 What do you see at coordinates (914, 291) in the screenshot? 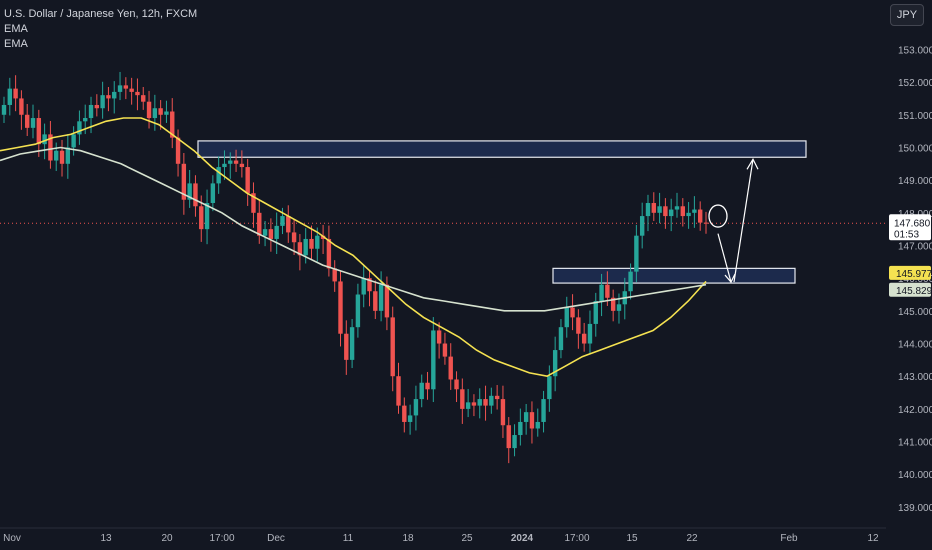
I see `ema-price-value: 145.829` at bounding box center [914, 291].